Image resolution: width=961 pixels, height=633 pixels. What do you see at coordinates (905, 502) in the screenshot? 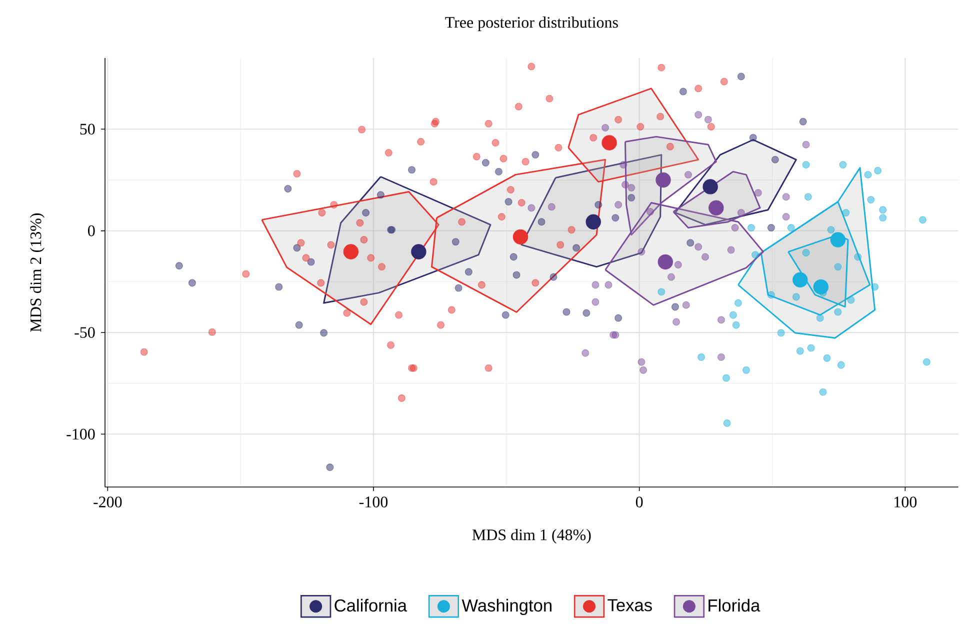
I see `x-tick-label: 100` at bounding box center [905, 502].